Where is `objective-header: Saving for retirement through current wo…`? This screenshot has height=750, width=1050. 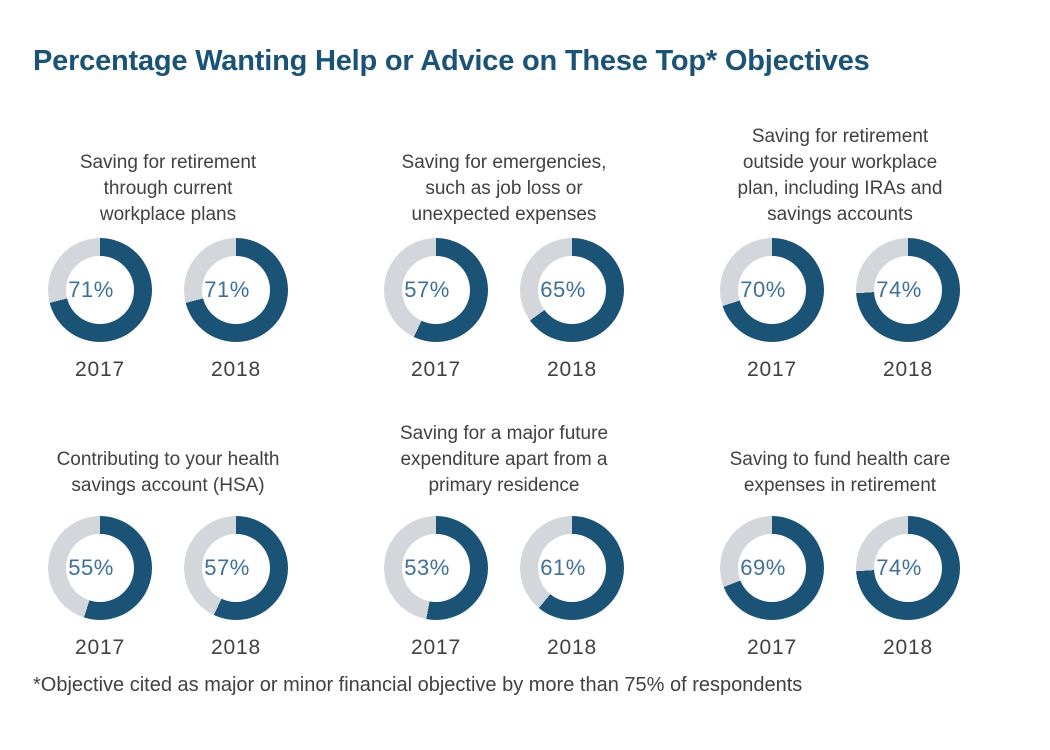 objective-header: Saving for retirement through current wo… is located at coordinates (168, 176).